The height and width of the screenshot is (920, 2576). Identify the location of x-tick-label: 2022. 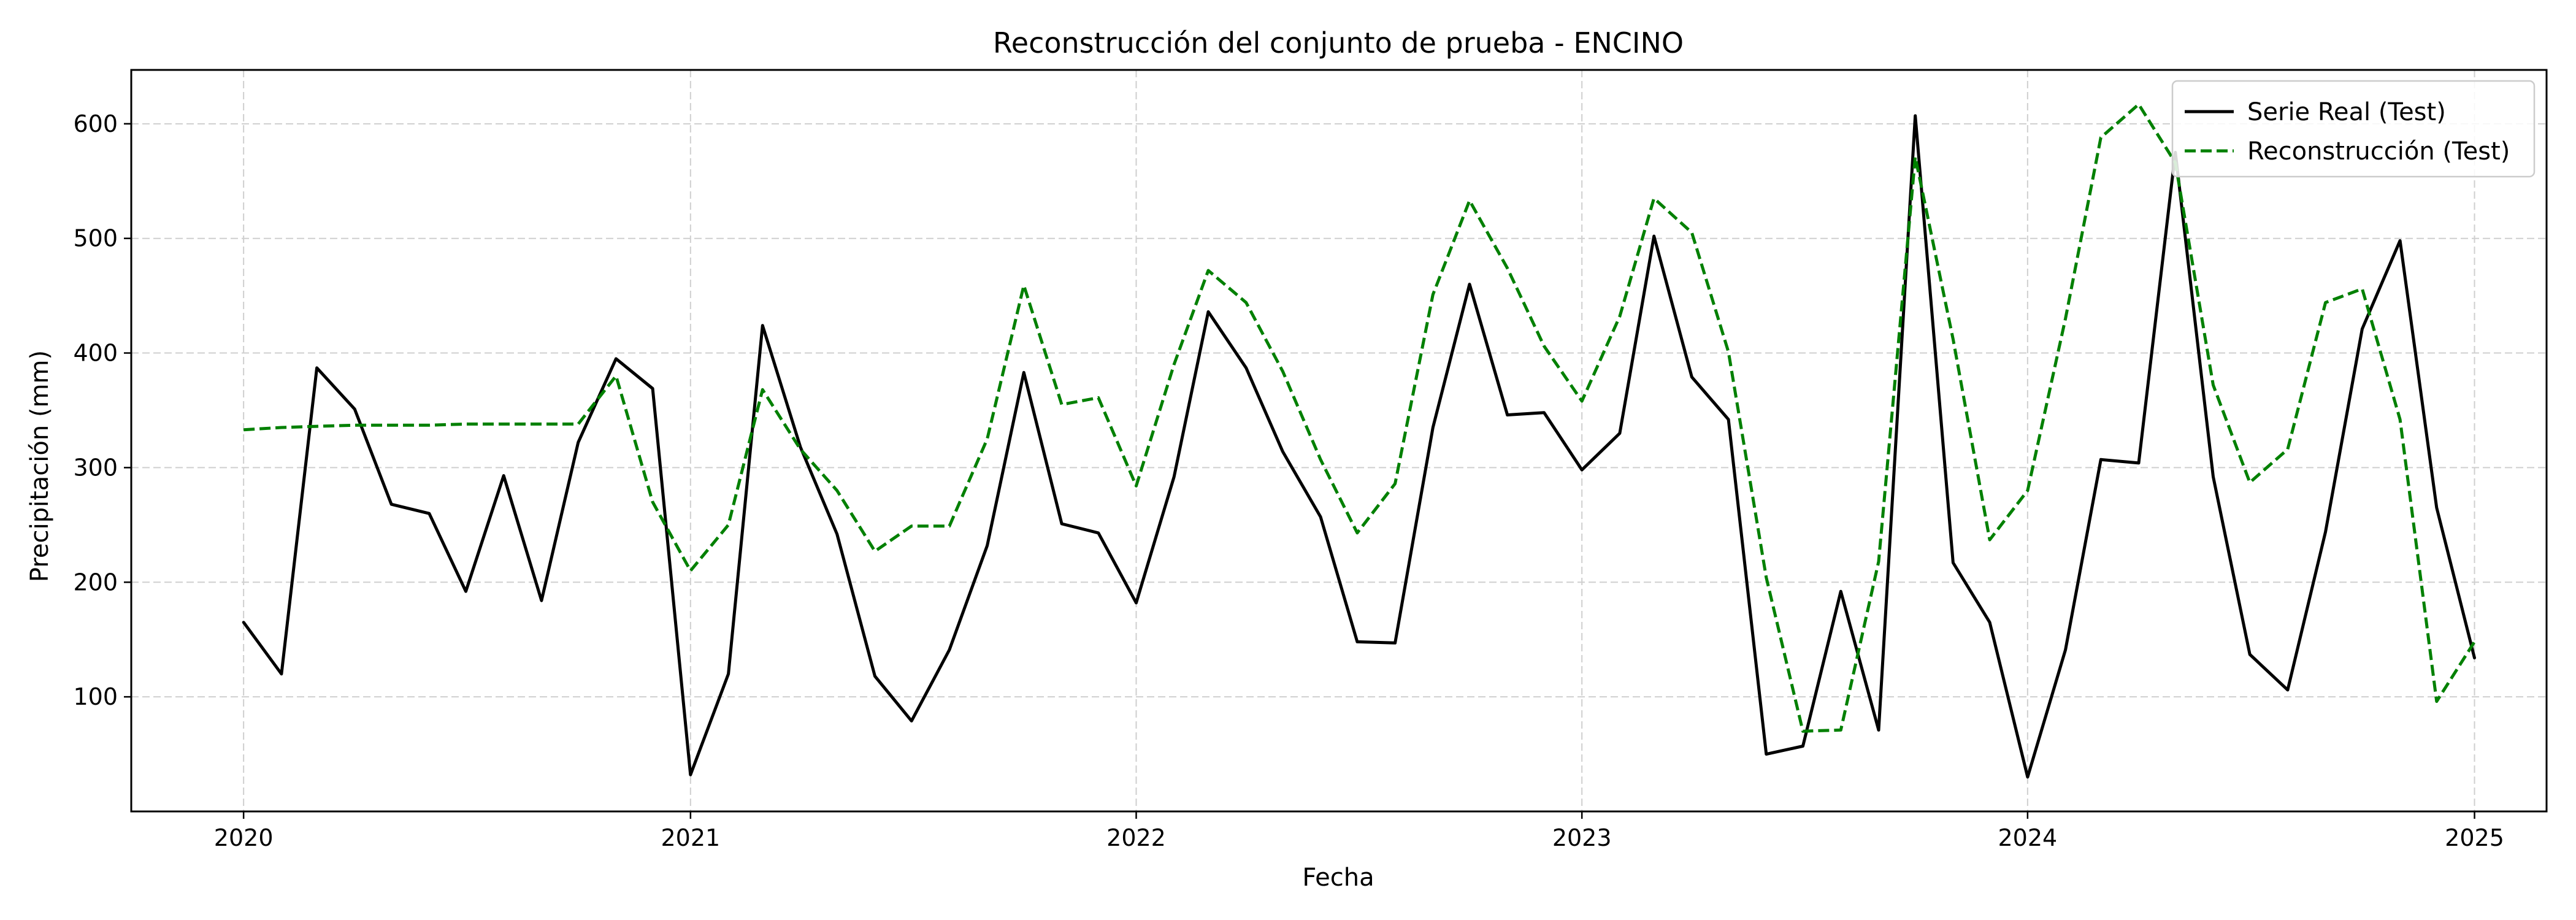
(1136, 837).